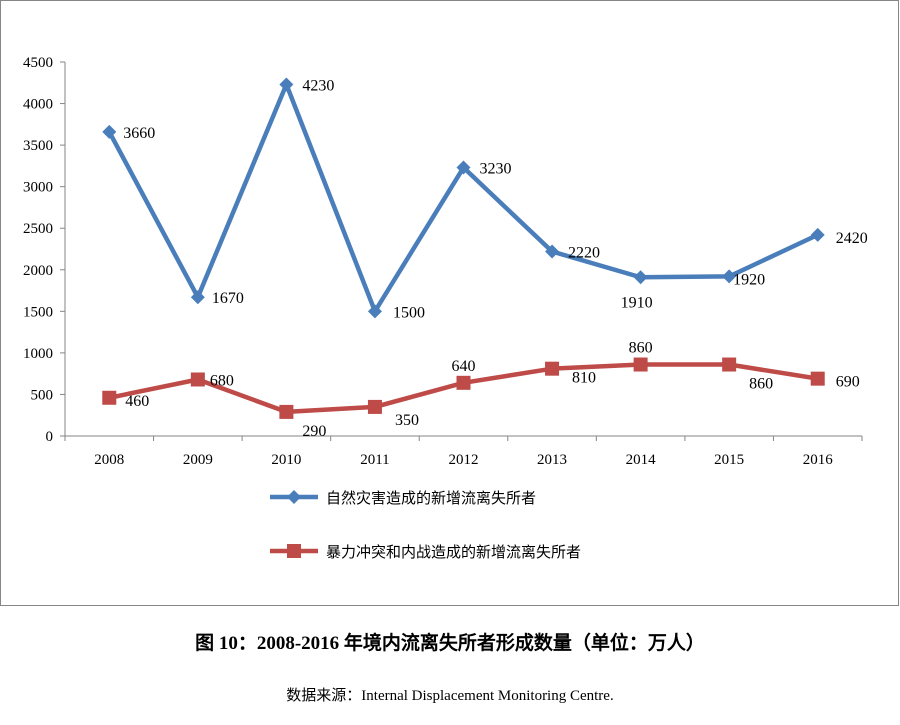 The image size is (900, 725). I want to click on legend-label-2: 暴力冲突和内战造成的新增流离失所者, so click(453, 552).